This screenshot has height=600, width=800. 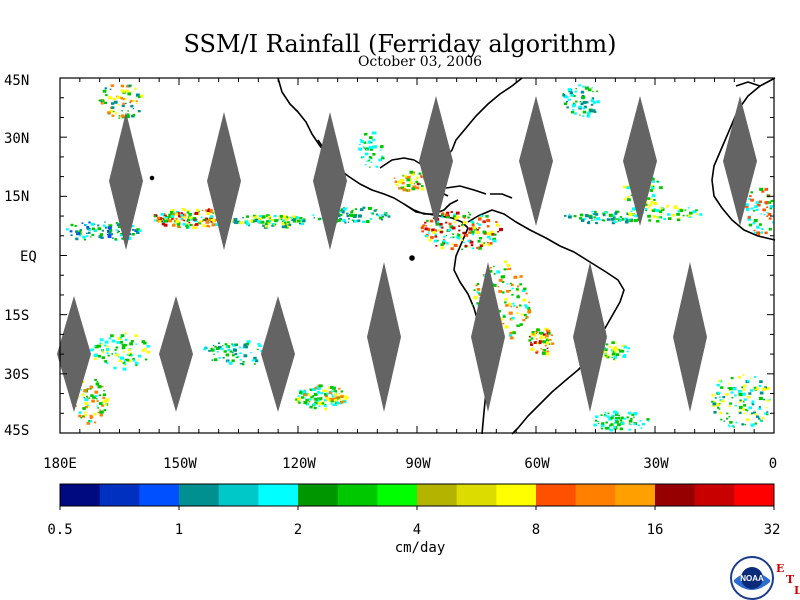 What do you see at coordinates (773, 464) in the screenshot?
I see `lon-label-0: 0` at bounding box center [773, 464].